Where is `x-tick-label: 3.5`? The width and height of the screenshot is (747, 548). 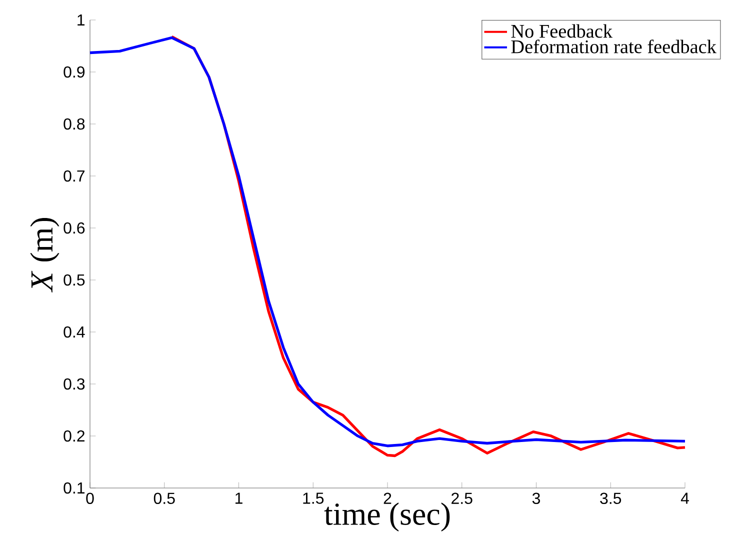
x-tick-label: 3.5 is located at coordinates (611, 498).